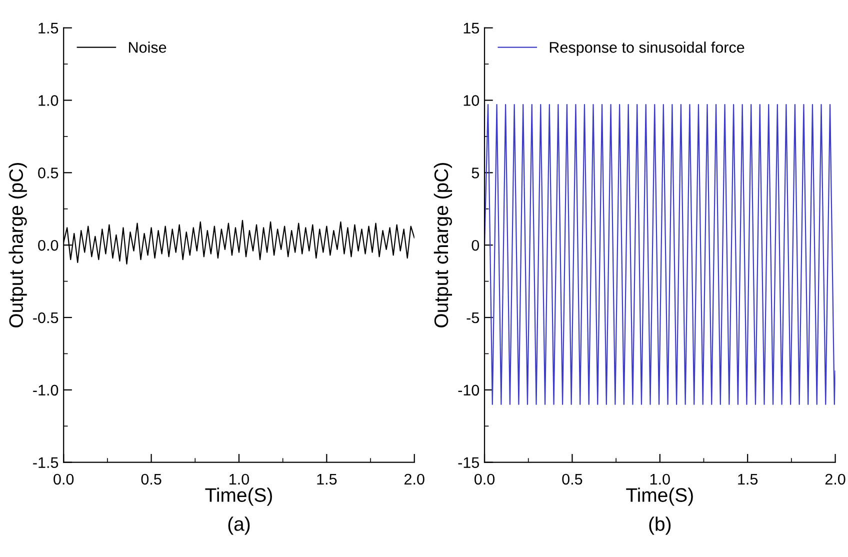 The image size is (848, 557). I want to click on legend-label: Response to sinusoidal force, so click(647, 49).